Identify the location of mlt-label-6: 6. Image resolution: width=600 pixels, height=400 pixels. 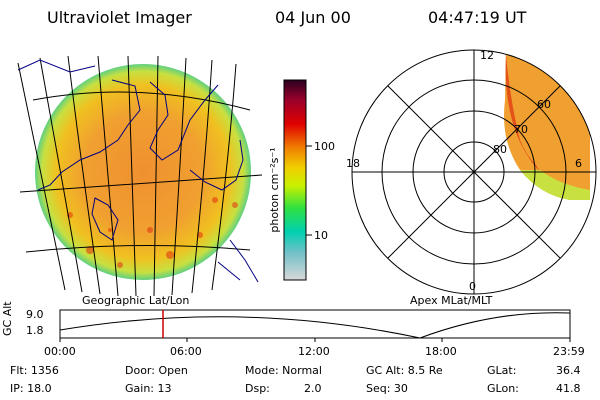
(578, 163).